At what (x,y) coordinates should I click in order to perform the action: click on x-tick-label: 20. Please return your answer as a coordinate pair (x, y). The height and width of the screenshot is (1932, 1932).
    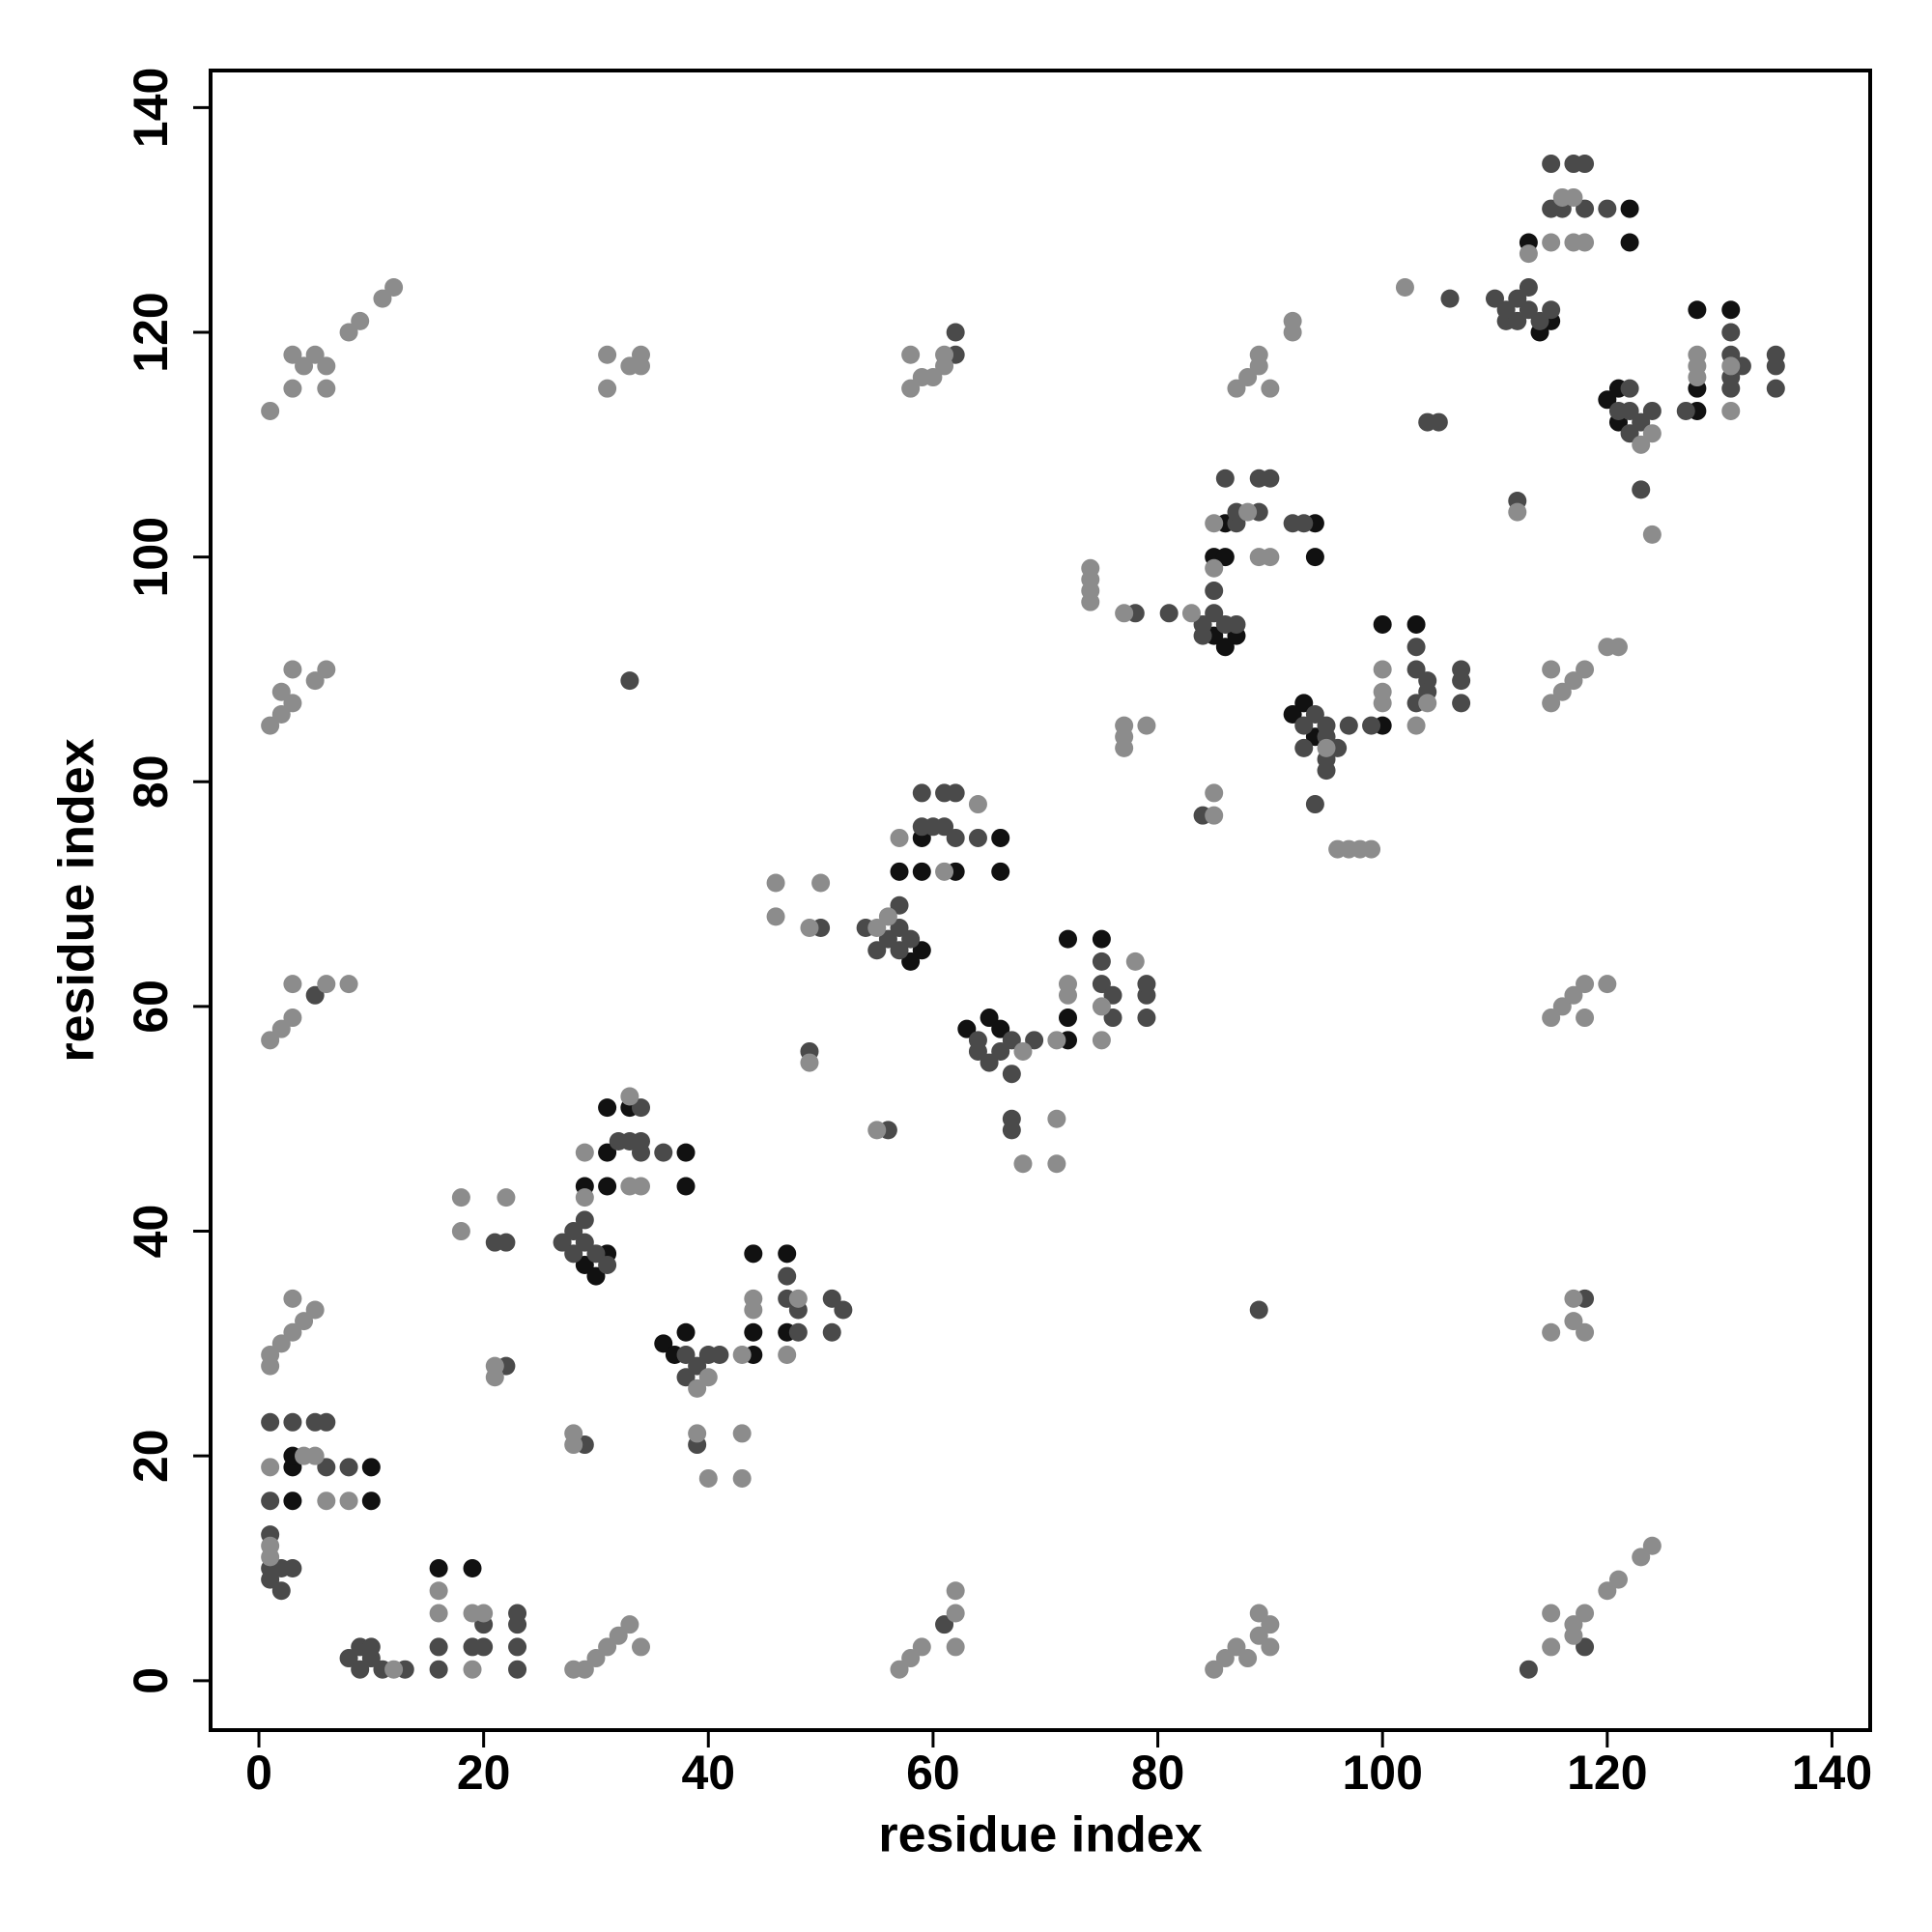
    Looking at the image, I should click on (484, 1773).